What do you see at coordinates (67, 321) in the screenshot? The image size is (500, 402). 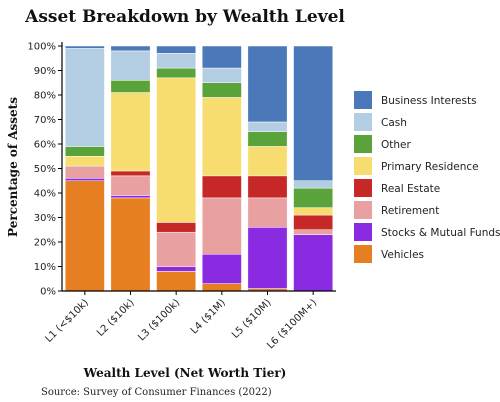 I see `x-tick-label: L1 (<$10k)` at bounding box center [67, 321].